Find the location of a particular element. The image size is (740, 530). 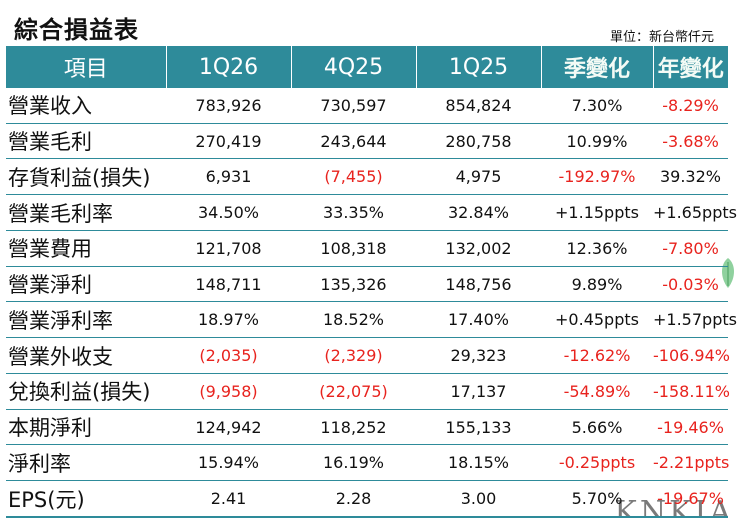

table-cell: 33.35% is located at coordinates (353, 212).